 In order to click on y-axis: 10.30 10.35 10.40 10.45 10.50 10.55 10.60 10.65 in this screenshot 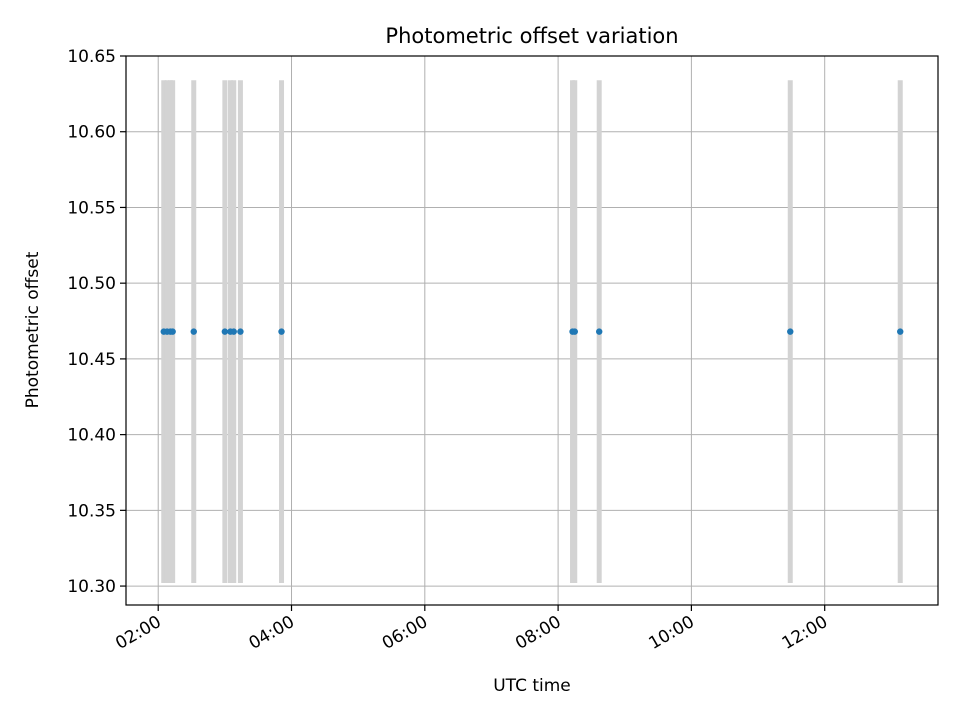, I will do `click(96, 322)`.